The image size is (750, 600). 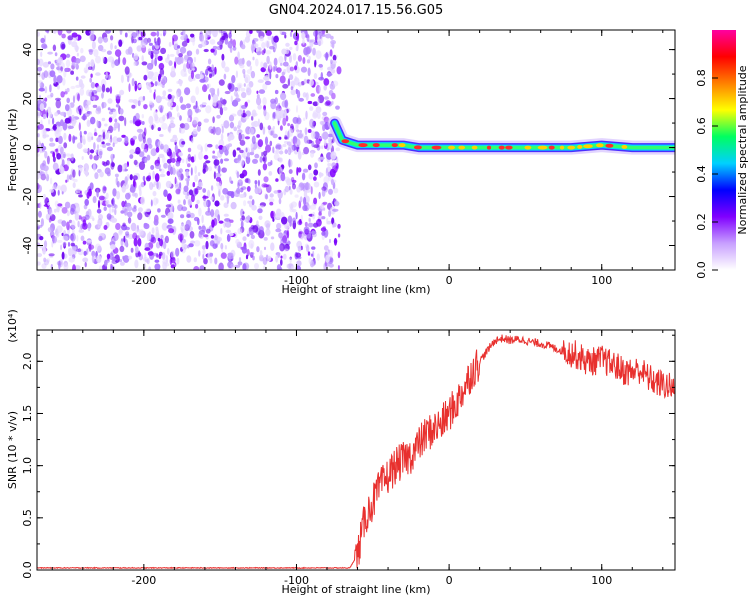 What do you see at coordinates (706, 174) in the screenshot?
I see `colorbar-ticks: 0.0 0.2 0.4 0.6 0.8` at bounding box center [706, 174].